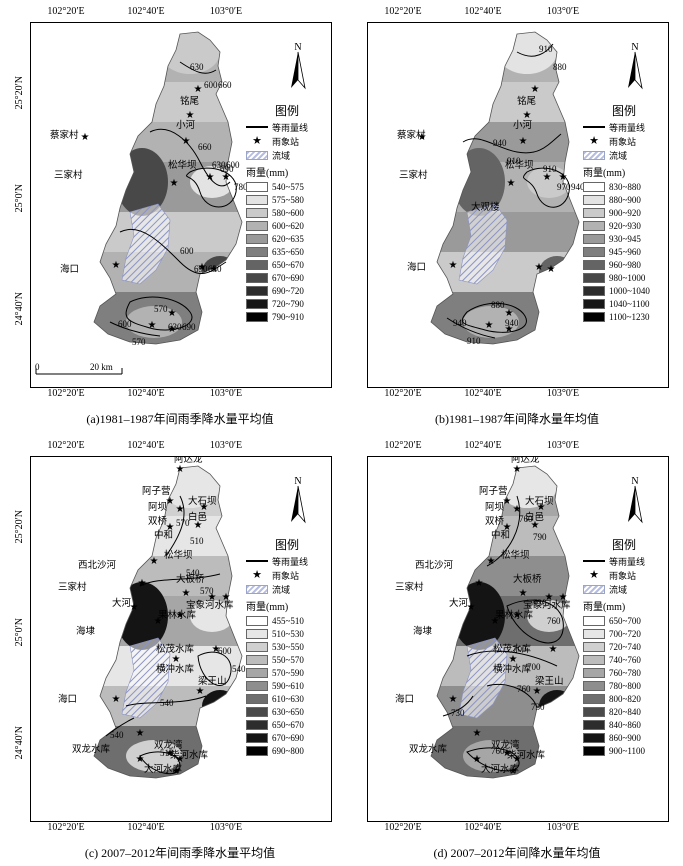 Image resolution: width=683 pixels, height=866 pixels. I want to click on longitude-label-top: 102°20′E, so click(403, 11).